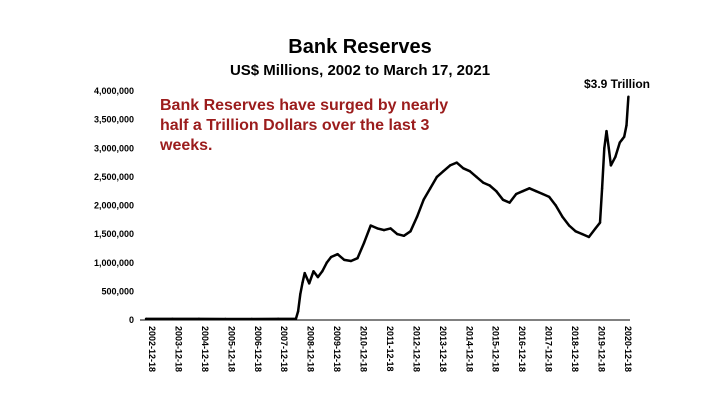  What do you see at coordinates (628, 349) in the screenshot?
I see `x-tick-label: 2020-12-18` at bounding box center [628, 349].